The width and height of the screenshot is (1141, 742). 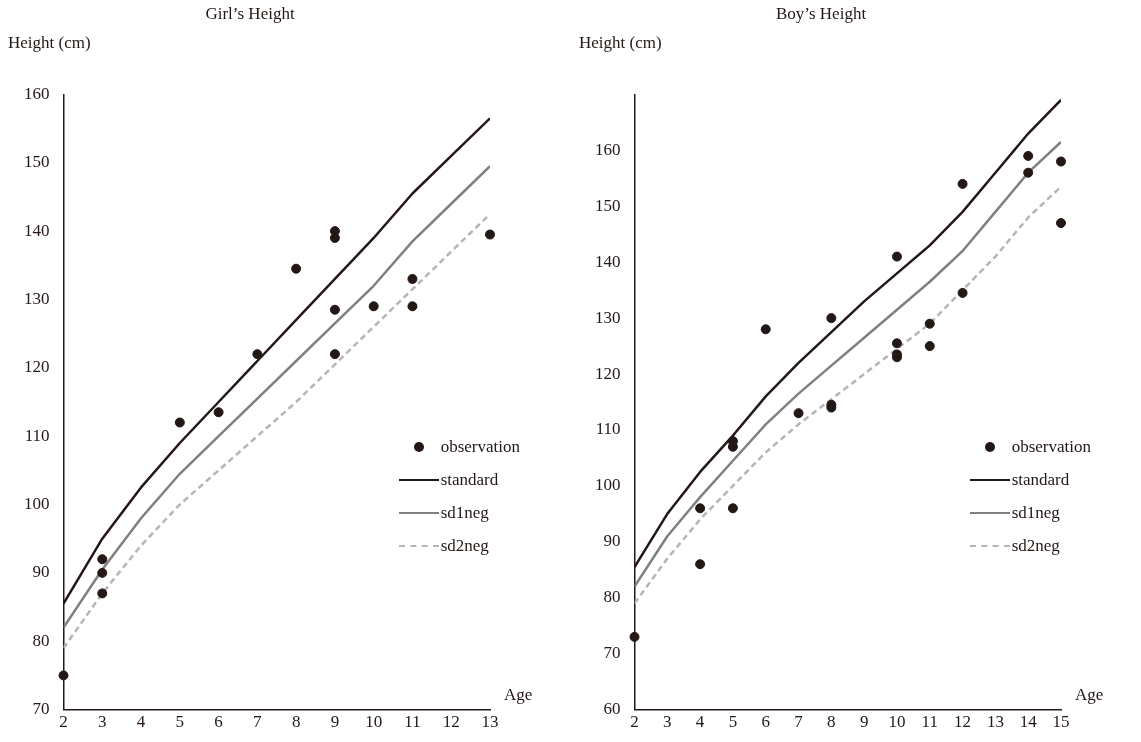 I want to click on x-tick-label: 15, so click(x=1061, y=722).